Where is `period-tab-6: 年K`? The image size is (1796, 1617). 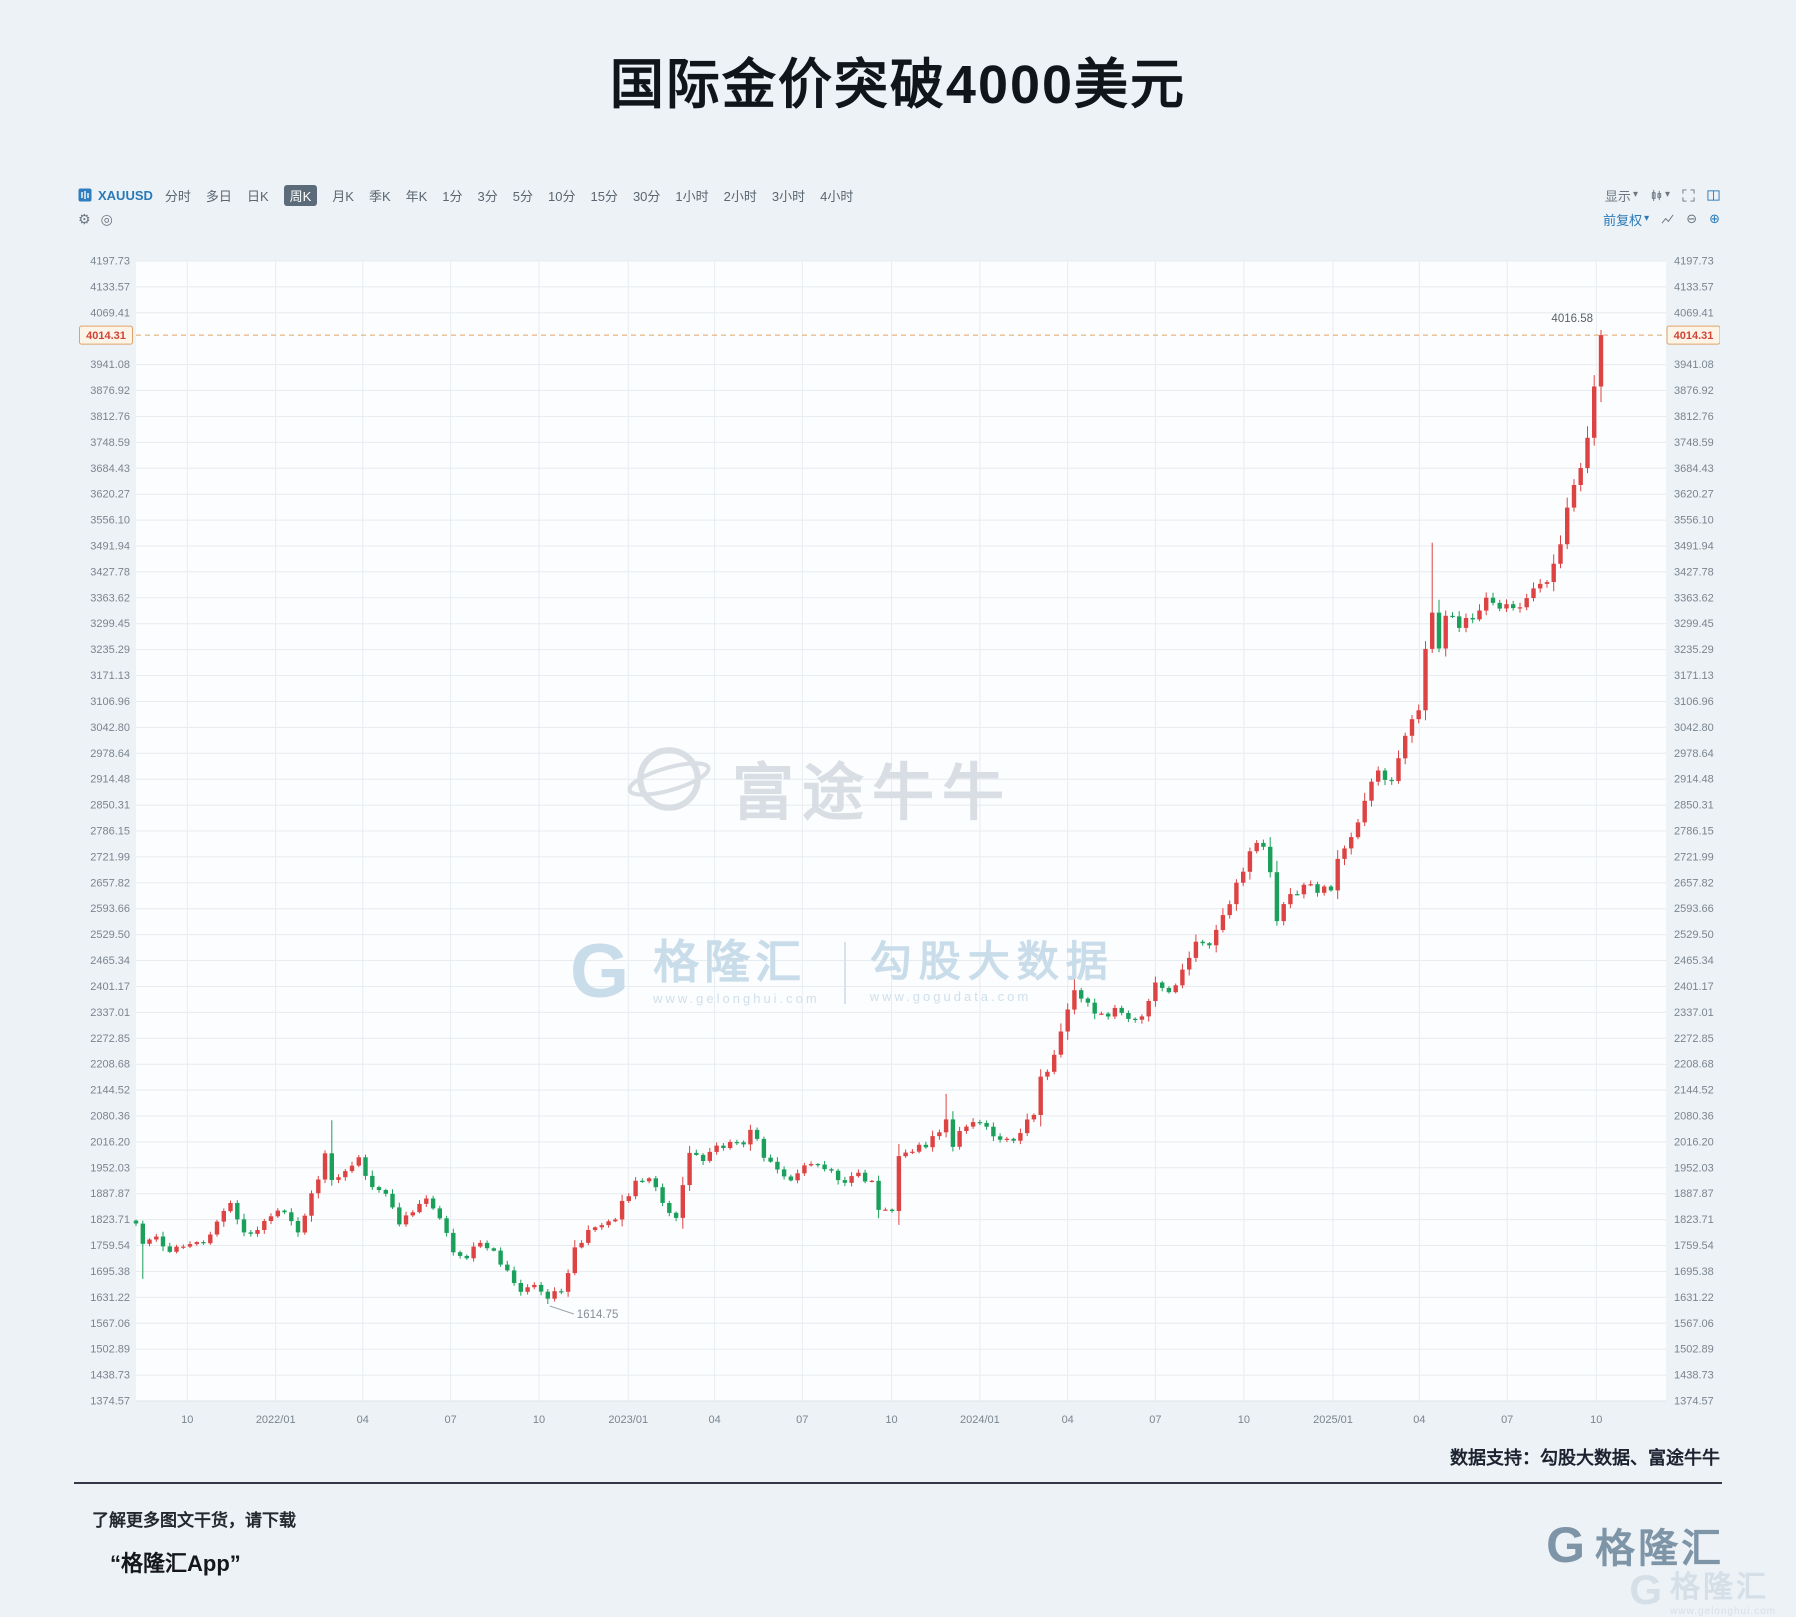
period-tab-6: 年K is located at coordinates (416, 196).